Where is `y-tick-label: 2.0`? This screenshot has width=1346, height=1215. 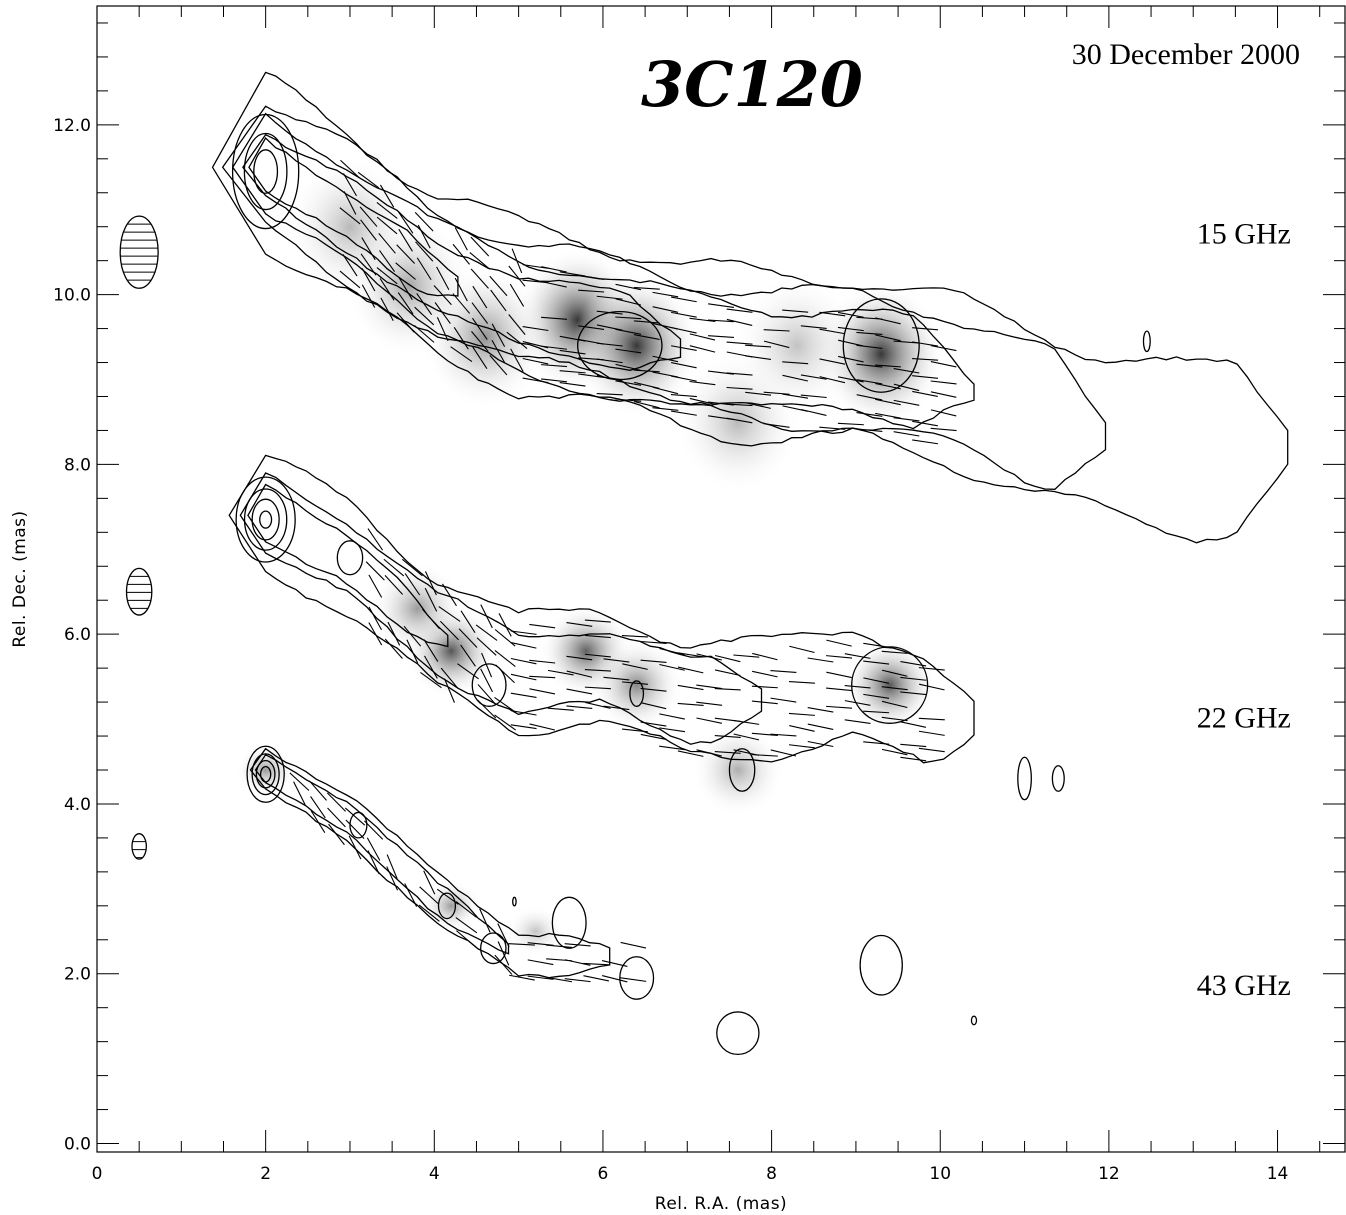 y-tick-label: 2.0 is located at coordinates (77, 975).